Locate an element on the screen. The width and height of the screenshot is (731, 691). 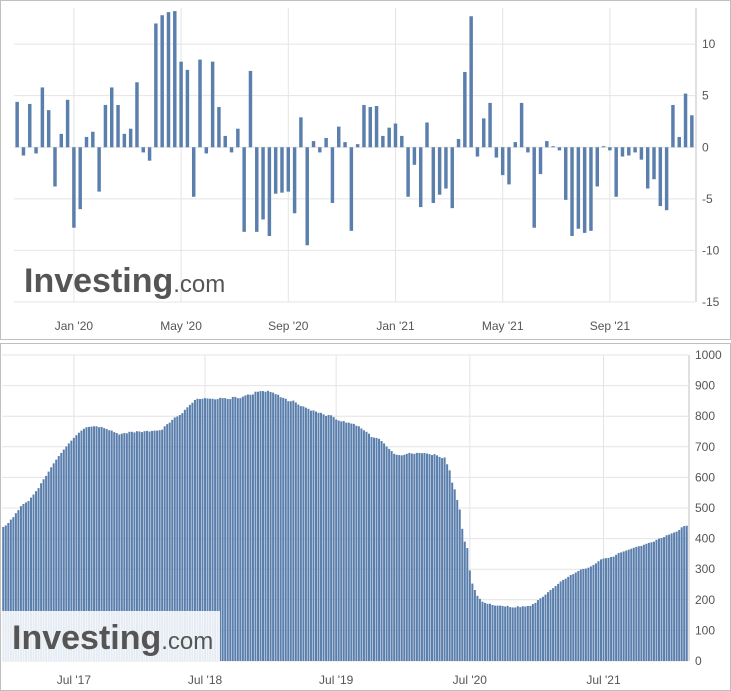
x-tick-label: Jul '20 is located at coordinates (470, 680).